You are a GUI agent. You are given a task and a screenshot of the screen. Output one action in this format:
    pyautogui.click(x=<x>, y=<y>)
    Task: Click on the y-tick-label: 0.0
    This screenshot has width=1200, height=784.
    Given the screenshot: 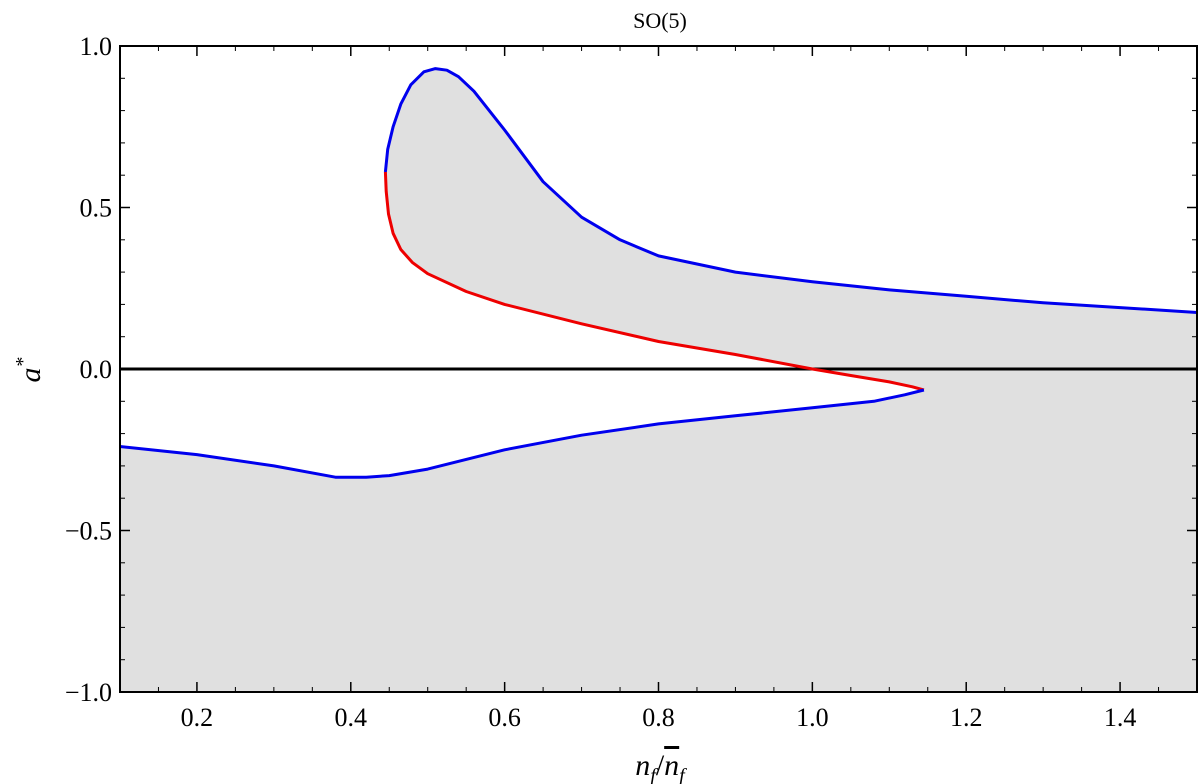 What is the action you would take?
    pyautogui.click(x=96, y=369)
    